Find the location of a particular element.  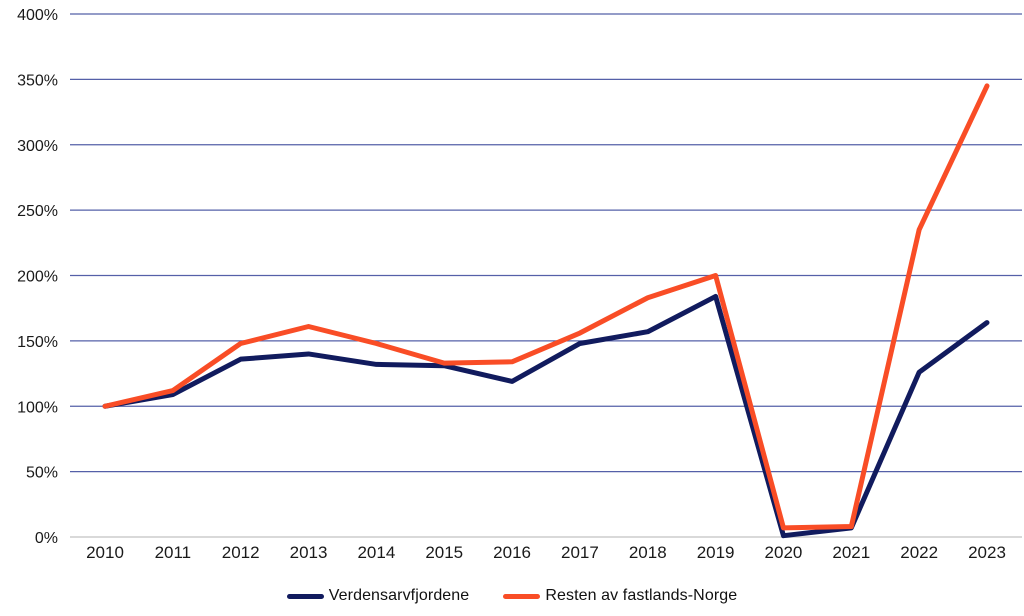

x-tick-label: 2018 is located at coordinates (648, 552).